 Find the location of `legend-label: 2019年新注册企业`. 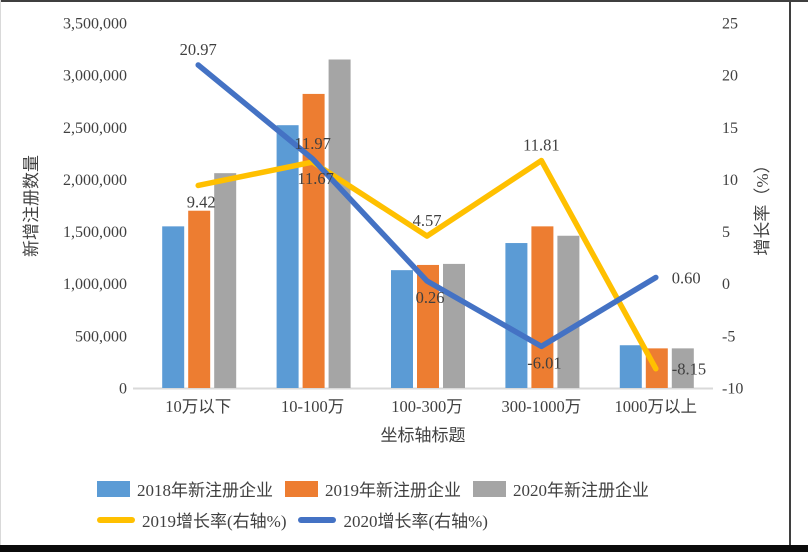

legend-label: 2019年新注册企业 is located at coordinates (393, 490).